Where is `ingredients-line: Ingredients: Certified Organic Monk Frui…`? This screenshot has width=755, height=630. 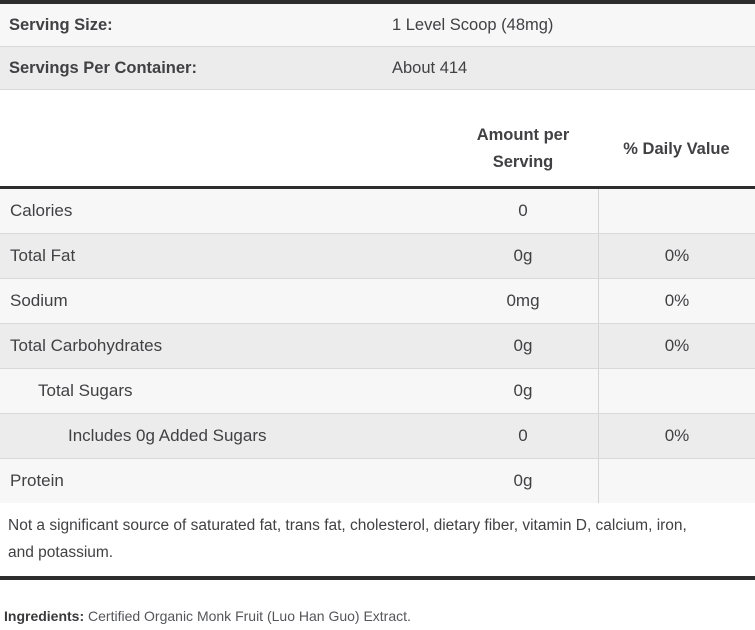 ingredients-line: Ingredients: Certified Organic Monk Frui… is located at coordinates (377, 616).